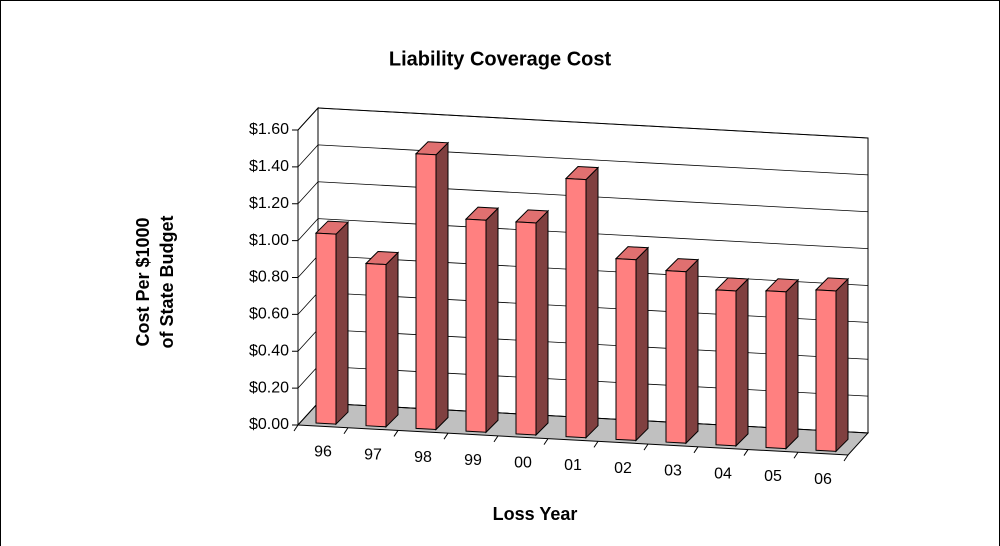  I want to click on y-tick-label: $1.40, so click(269, 166).